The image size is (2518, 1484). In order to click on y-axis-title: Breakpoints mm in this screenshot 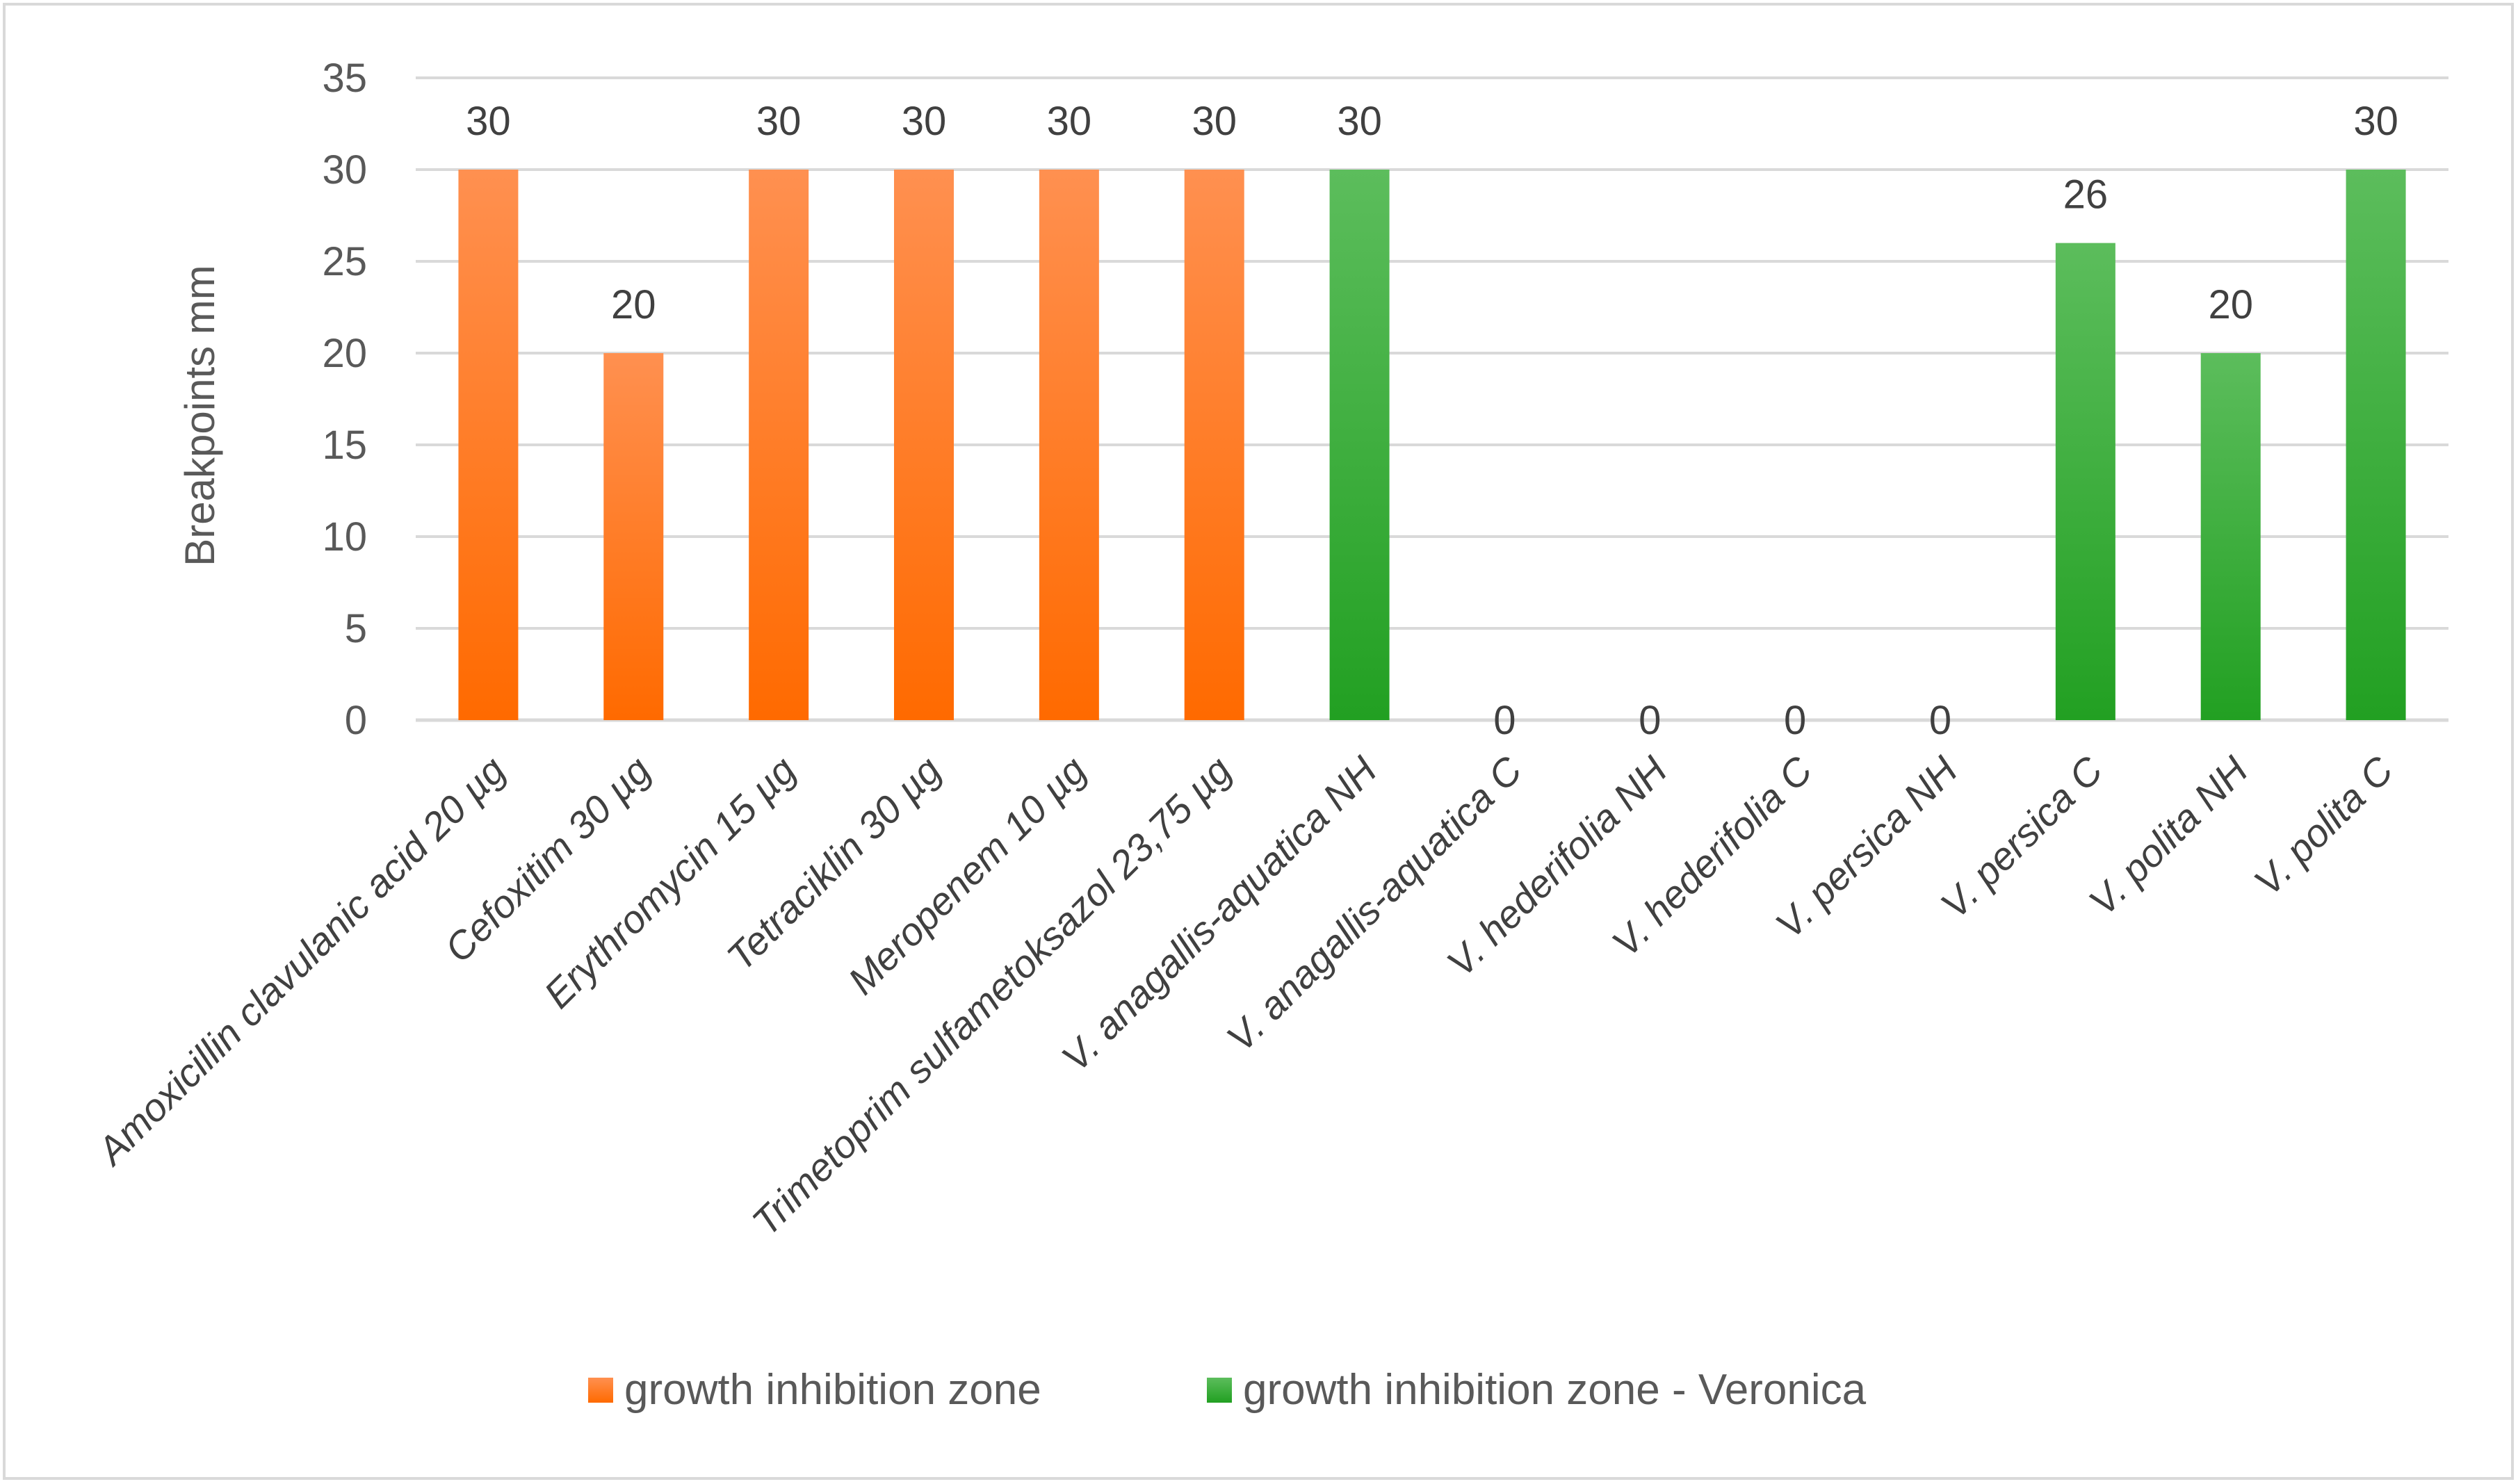, I will do `click(200, 415)`.